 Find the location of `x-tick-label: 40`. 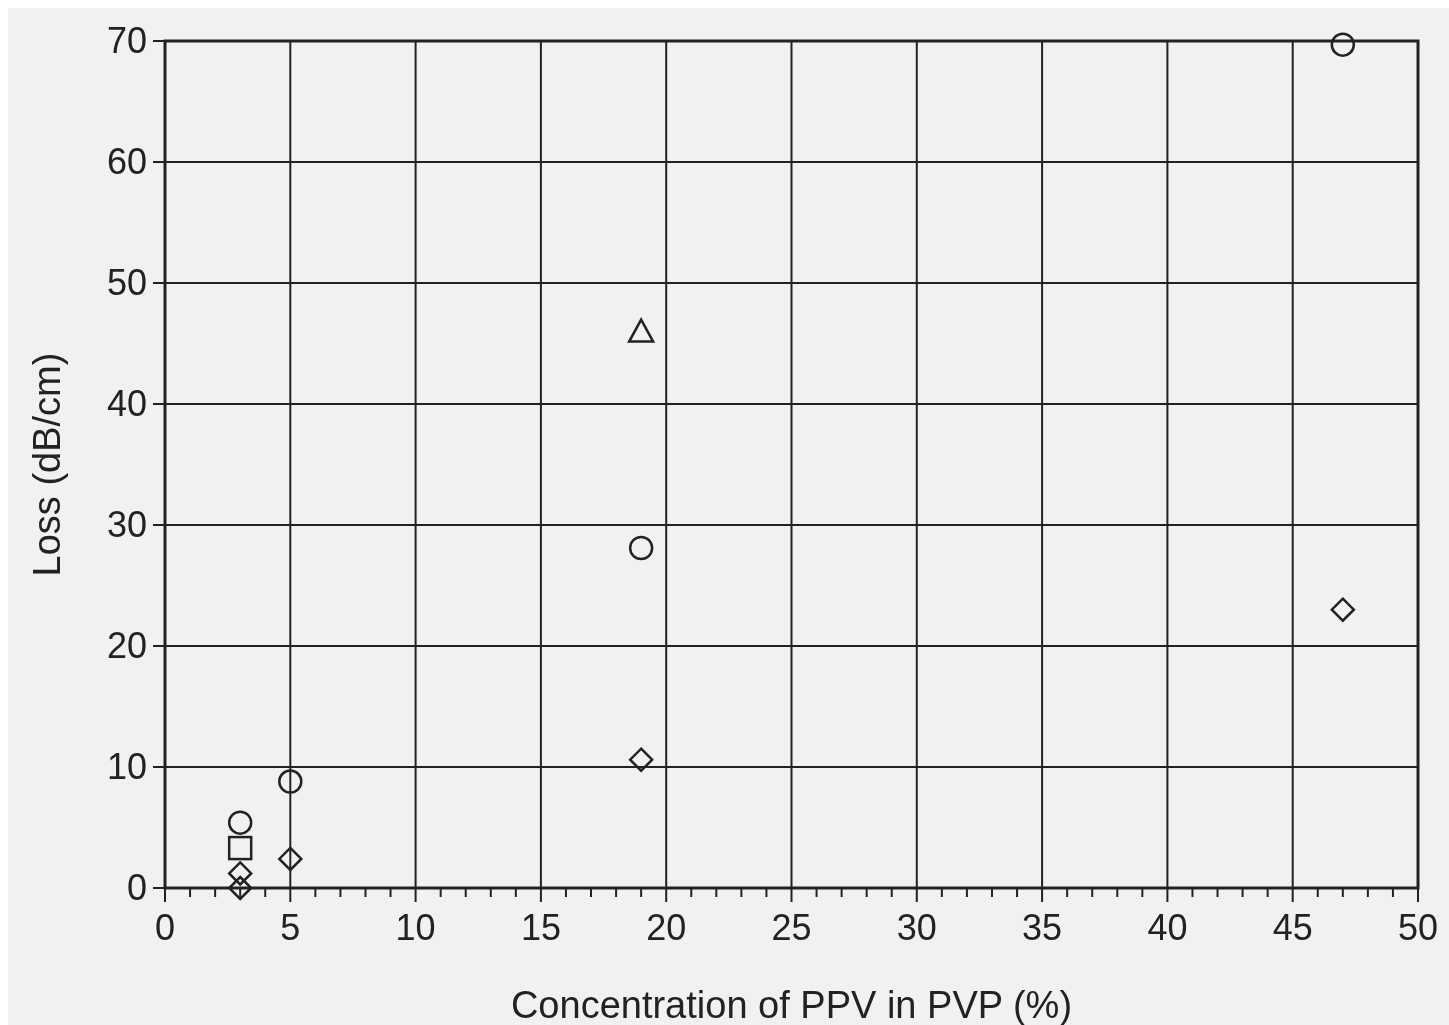

x-tick-label: 40 is located at coordinates (1167, 927).